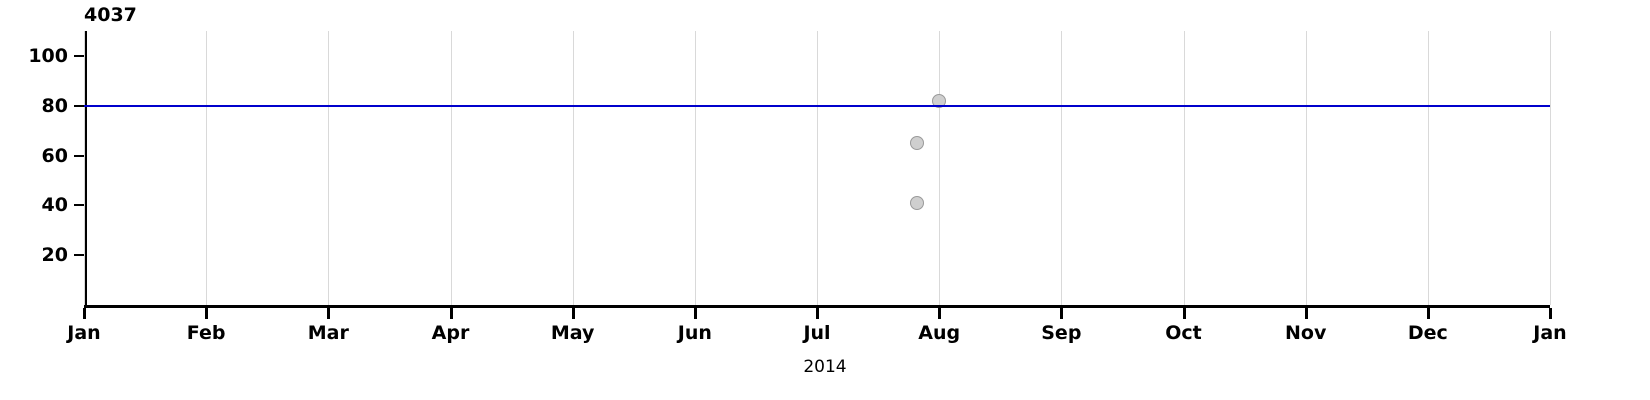 This screenshot has height=400, width=1650. What do you see at coordinates (84, 333) in the screenshot?
I see `x-tick-label-jan-0: Jan` at bounding box center [84, 333].